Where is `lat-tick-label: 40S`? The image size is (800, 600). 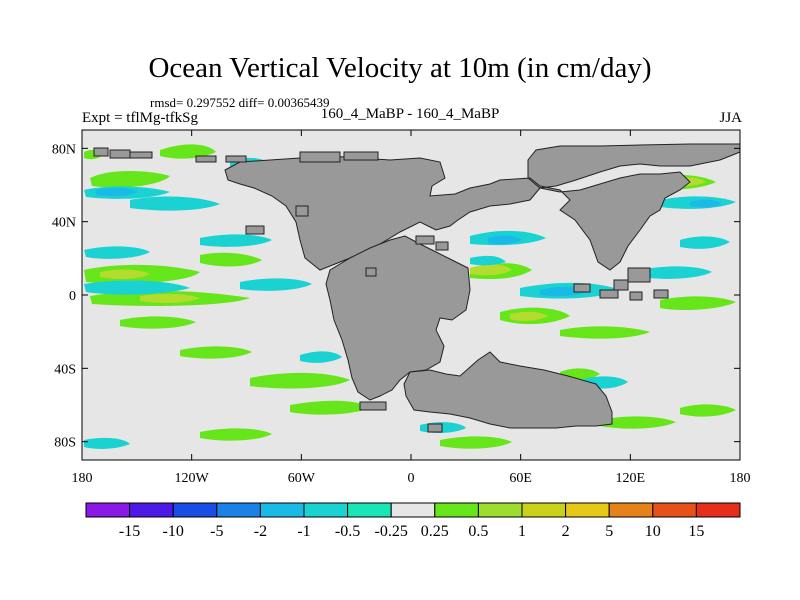 lat-tick-label: 40S is located at coordinates (65, 369).